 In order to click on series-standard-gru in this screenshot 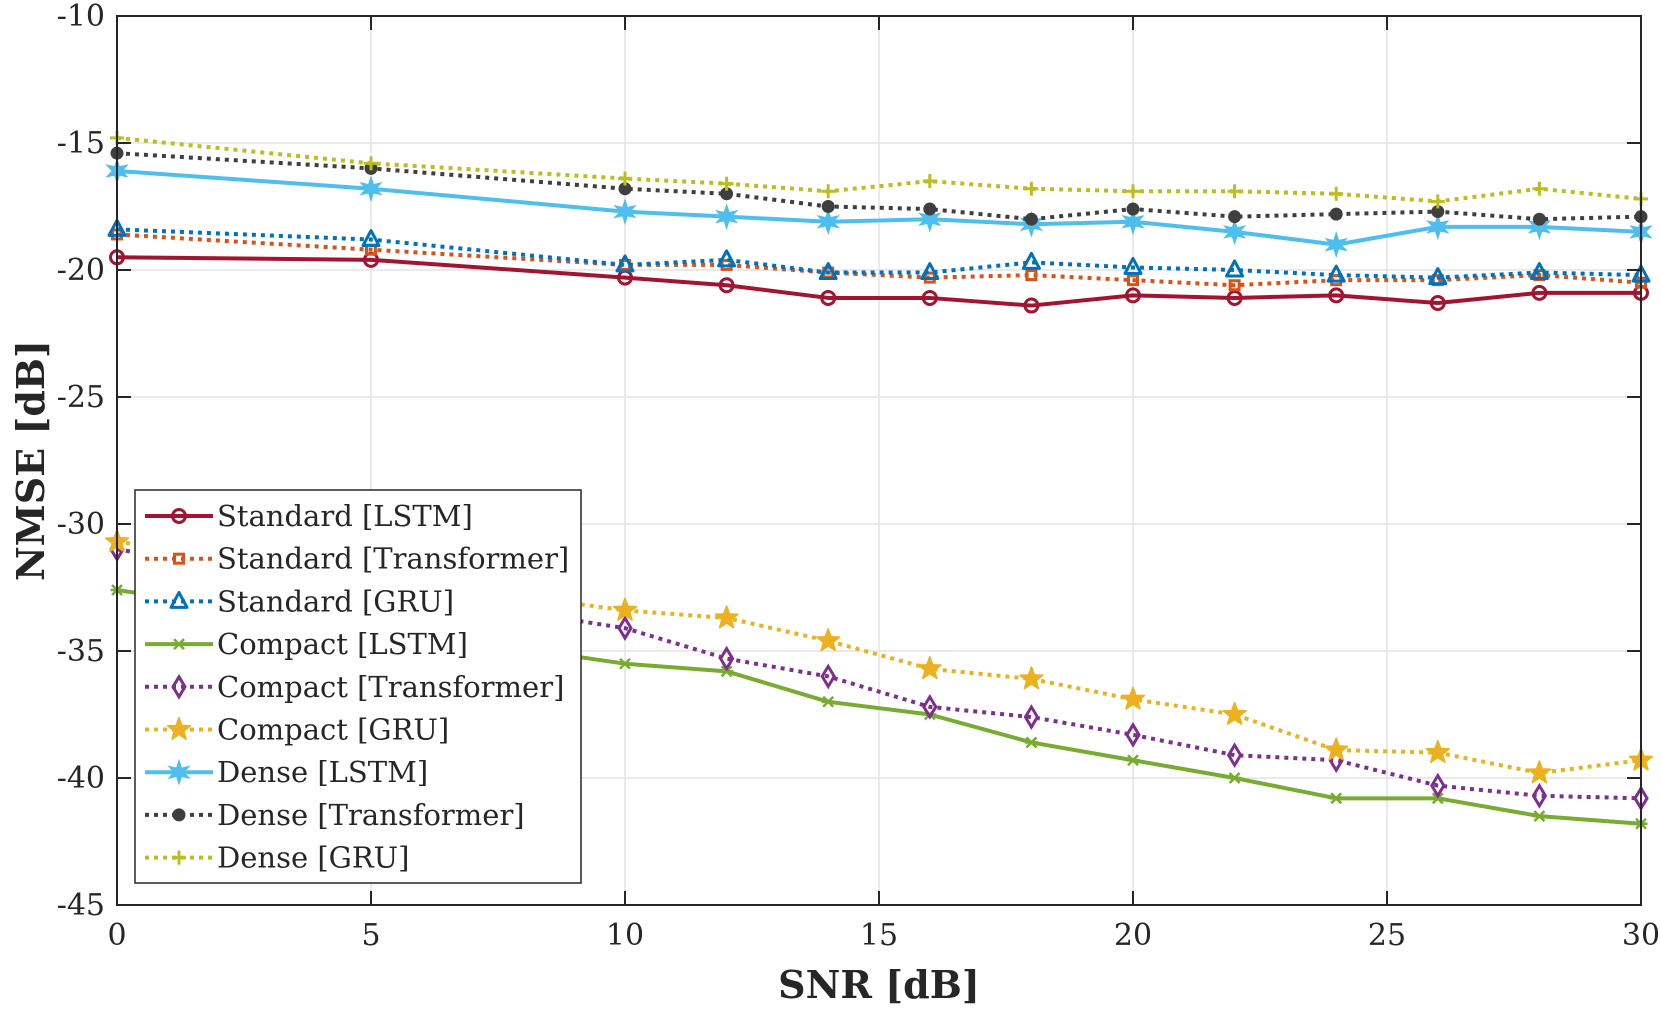, I will do `click(879, 252)`.